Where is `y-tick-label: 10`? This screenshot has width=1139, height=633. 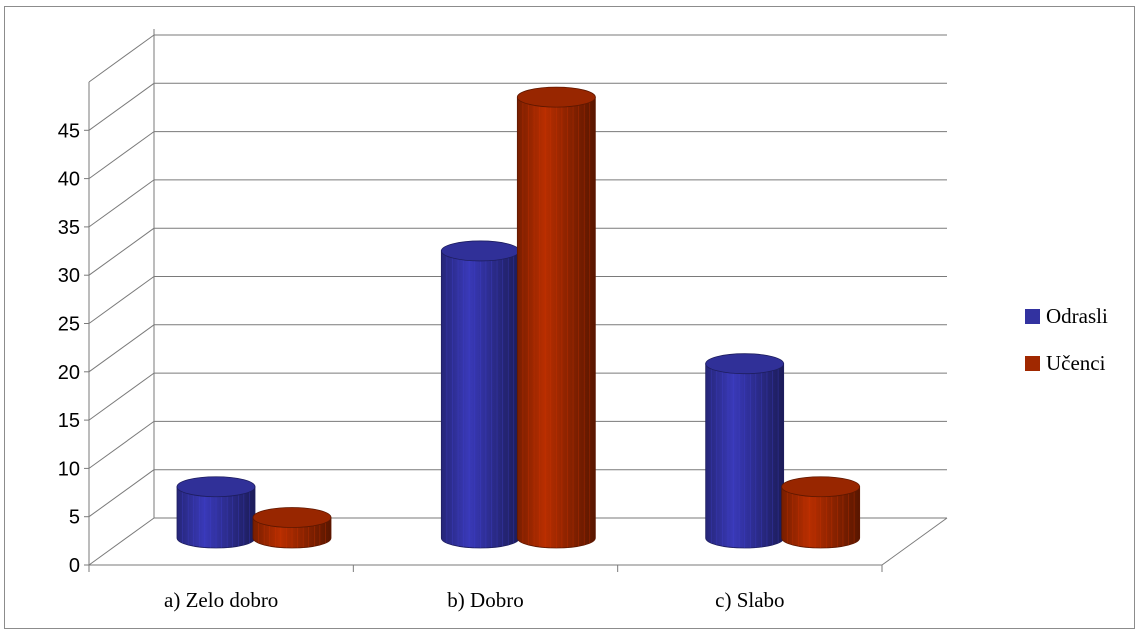
y-tick-label: 10 is located at coordinates (69, 469).